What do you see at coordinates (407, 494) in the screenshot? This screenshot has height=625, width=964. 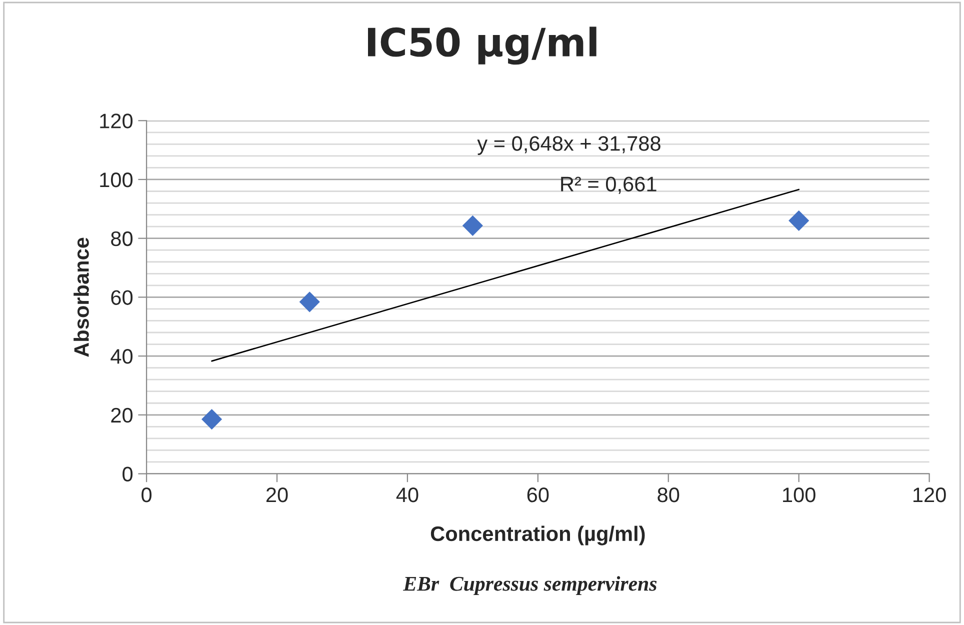 I see `x-tick-label: 40` at bounding box center [407, 494].